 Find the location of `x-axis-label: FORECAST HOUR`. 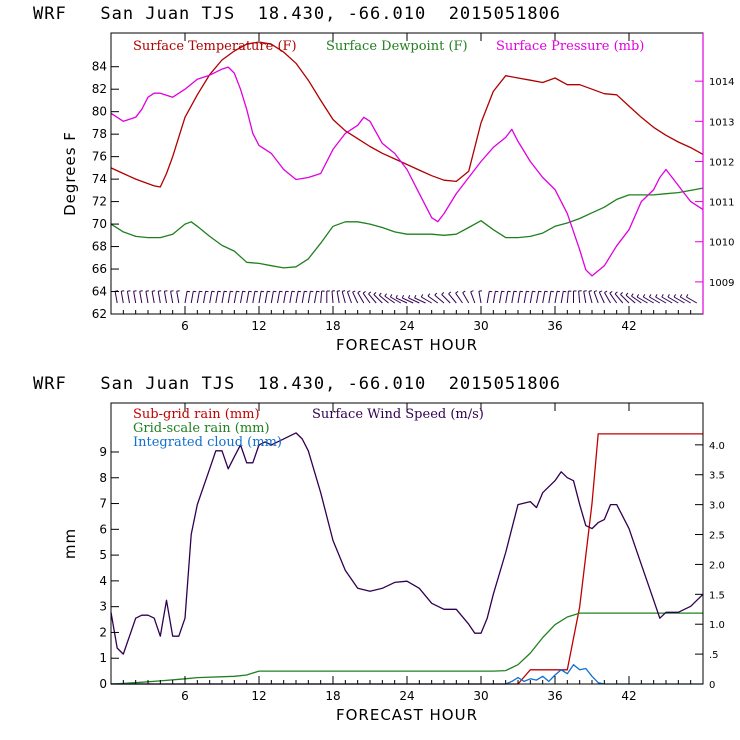

x-axis-label: FORECAST HOUR is located at coordinates (407, 345).